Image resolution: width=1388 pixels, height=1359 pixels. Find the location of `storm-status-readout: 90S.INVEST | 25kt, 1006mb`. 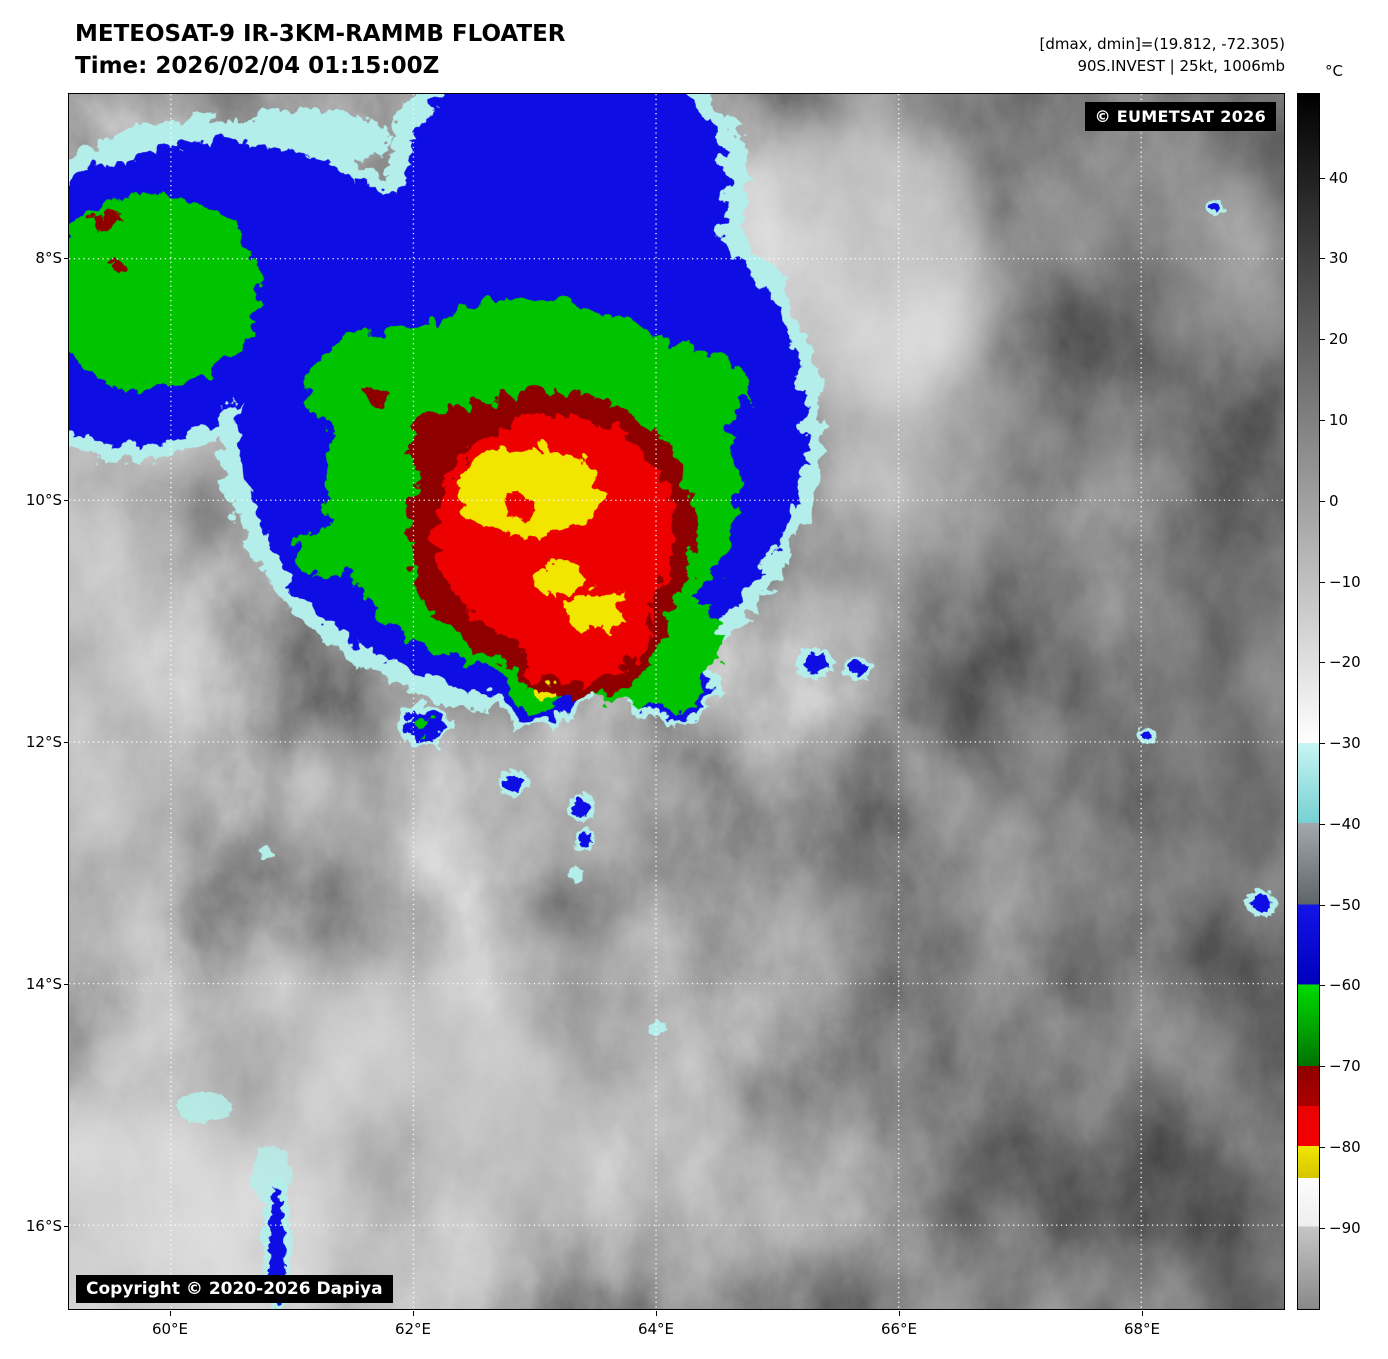

storm-status-readout: 90S.INVEST | 25kt, 1006mb is located at coordinates (1181, 66).